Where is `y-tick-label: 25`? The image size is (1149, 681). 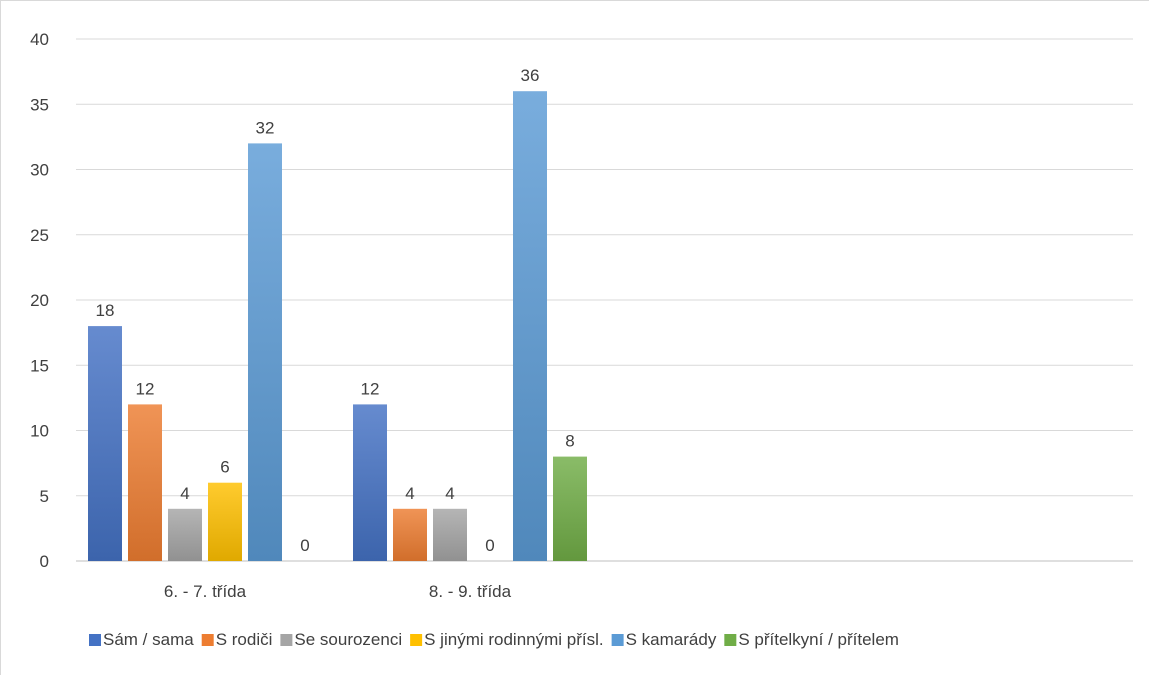
y-tick-label: 25 is located at coordinates (39, 235).